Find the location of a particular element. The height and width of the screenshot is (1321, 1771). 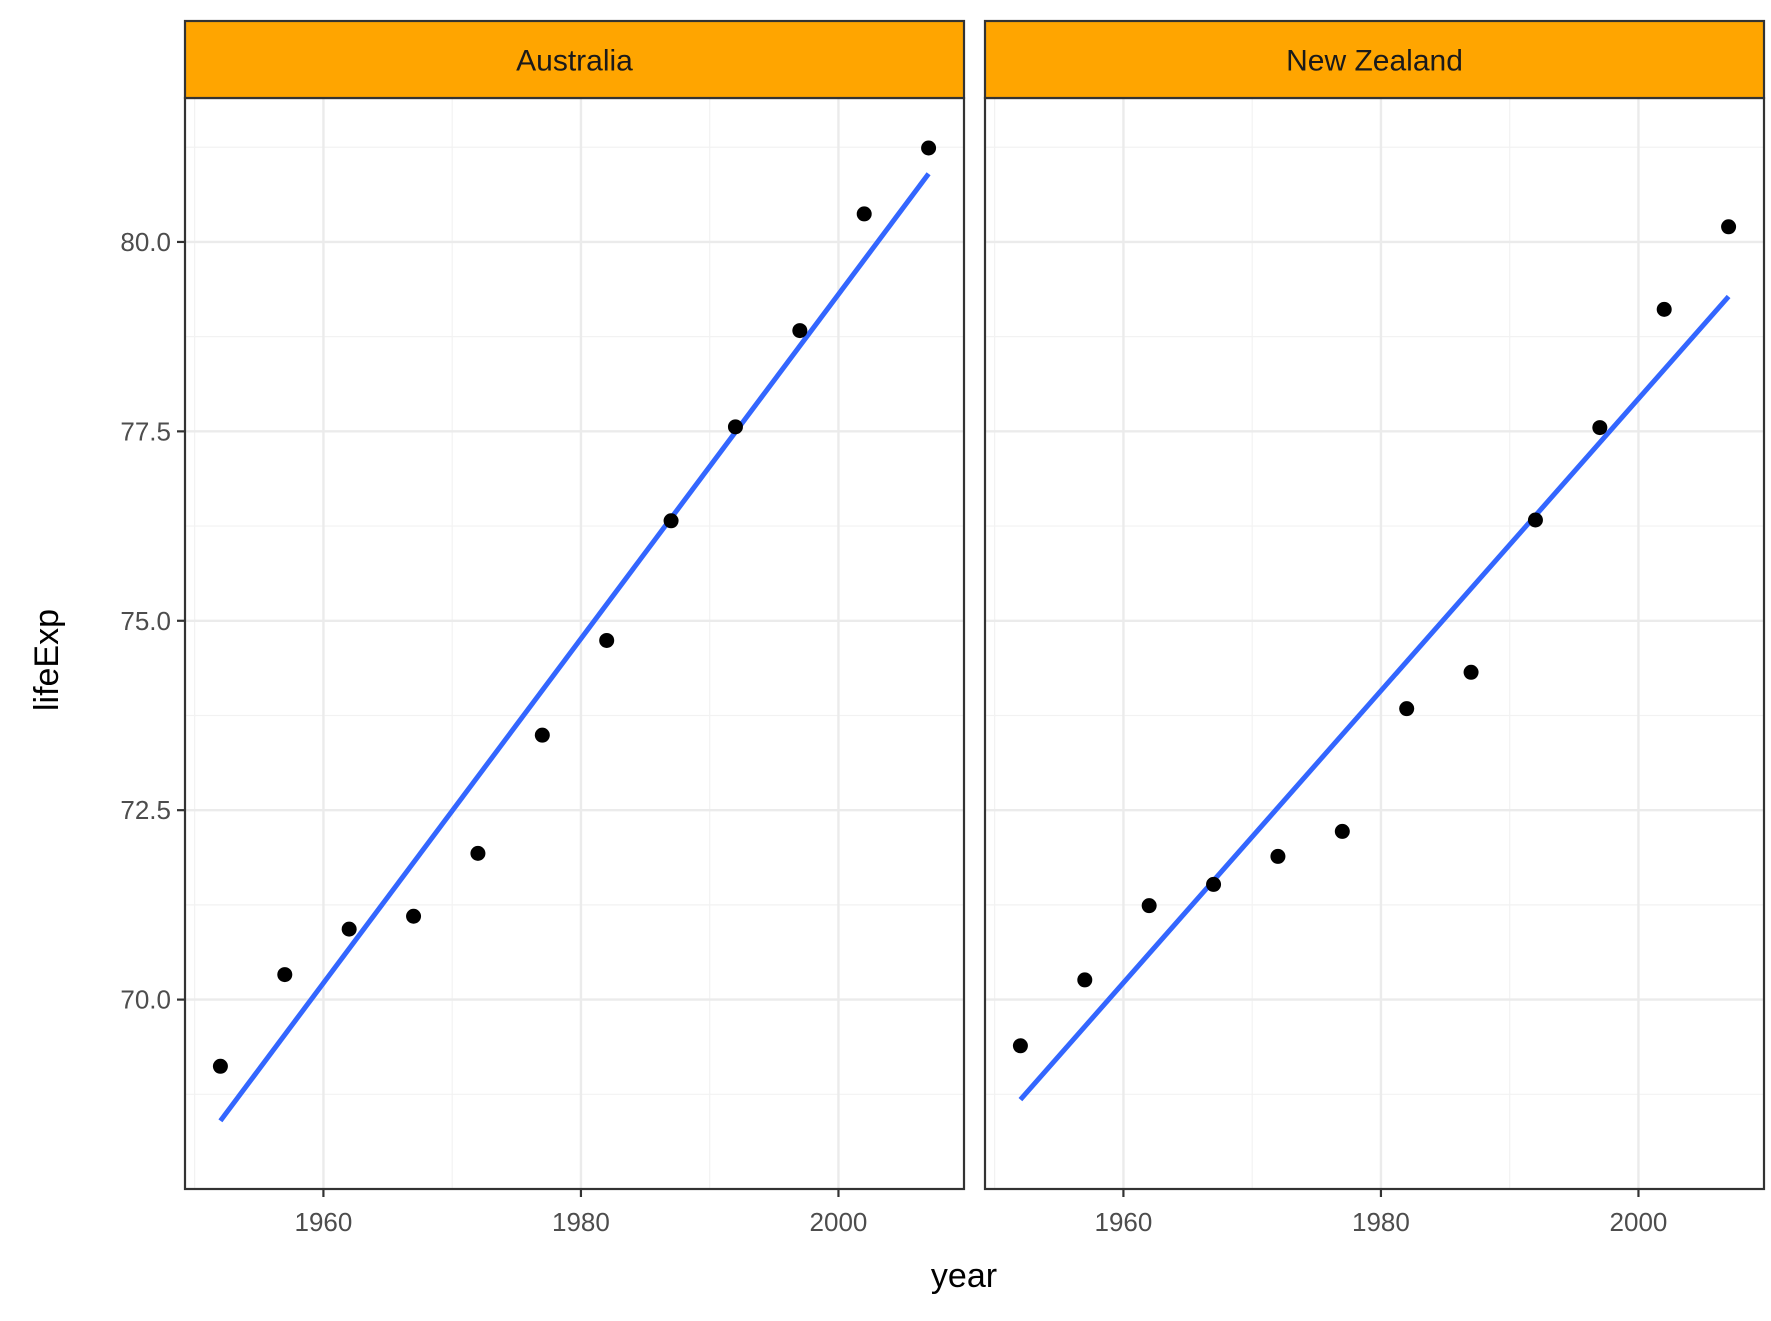

y-tick-label: 80.0 is located at coordinates (145, 242).